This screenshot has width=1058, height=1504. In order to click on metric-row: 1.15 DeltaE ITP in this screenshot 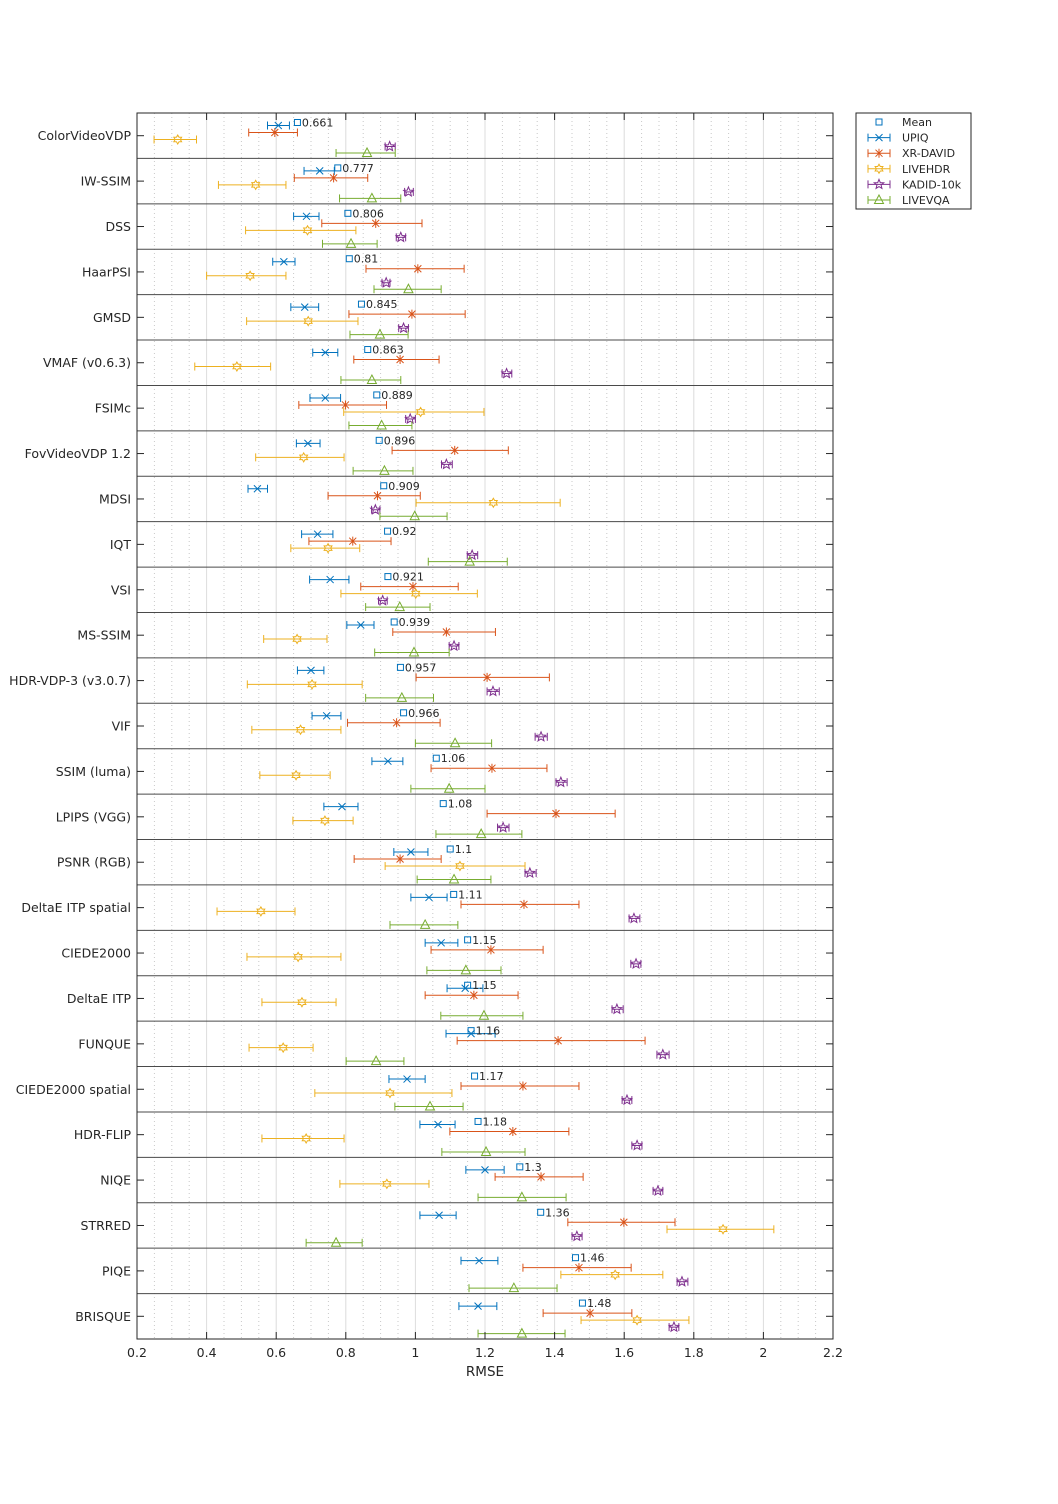, I will do `click(450, 999)`.